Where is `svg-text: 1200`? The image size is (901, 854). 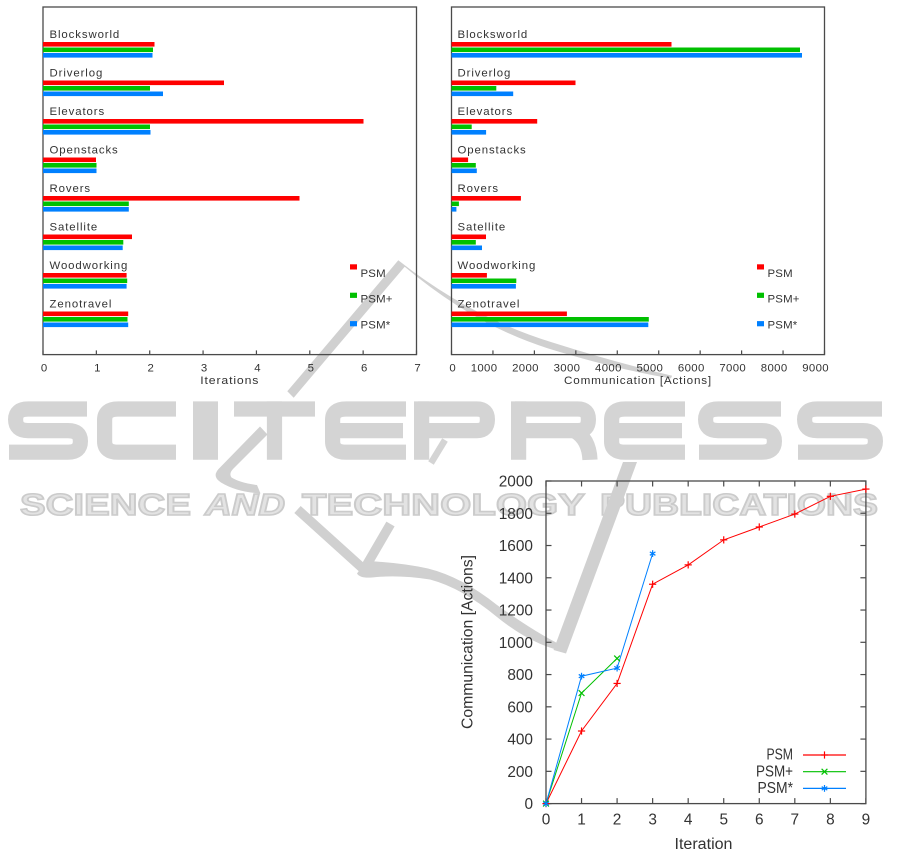
svg-text: 1200 is located at coordinates (516, 611).